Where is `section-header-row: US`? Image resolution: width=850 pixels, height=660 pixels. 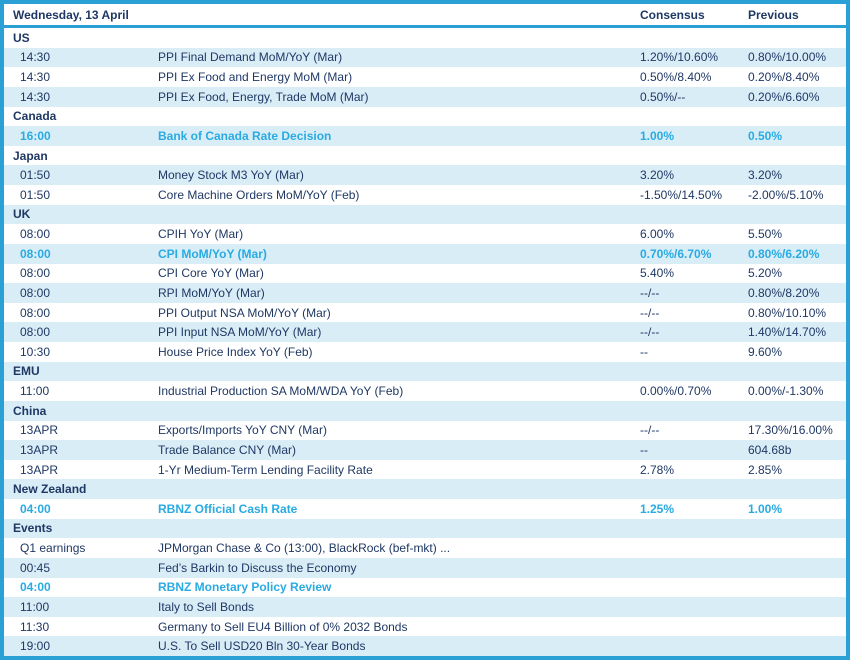 section-header-row: US is located at coordinates (425, 38).